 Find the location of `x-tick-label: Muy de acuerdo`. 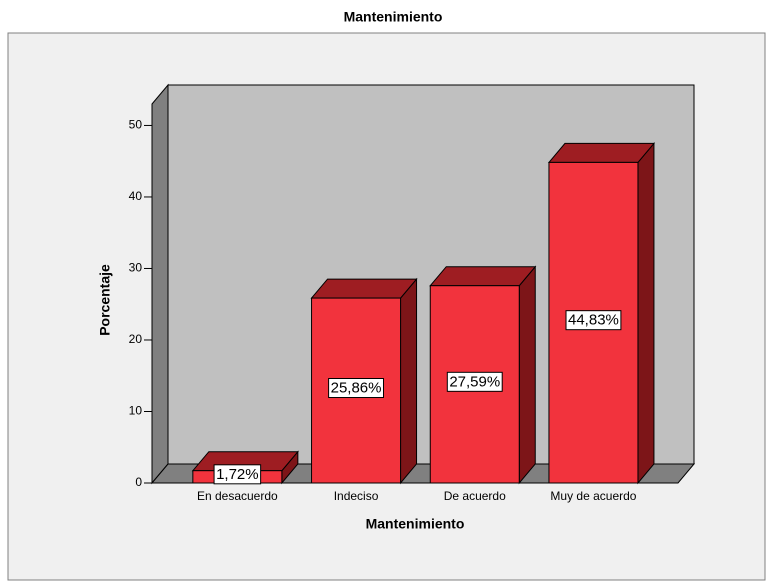

x-tick-label: Muy de acuerdo is located at coordinates (593, 496).